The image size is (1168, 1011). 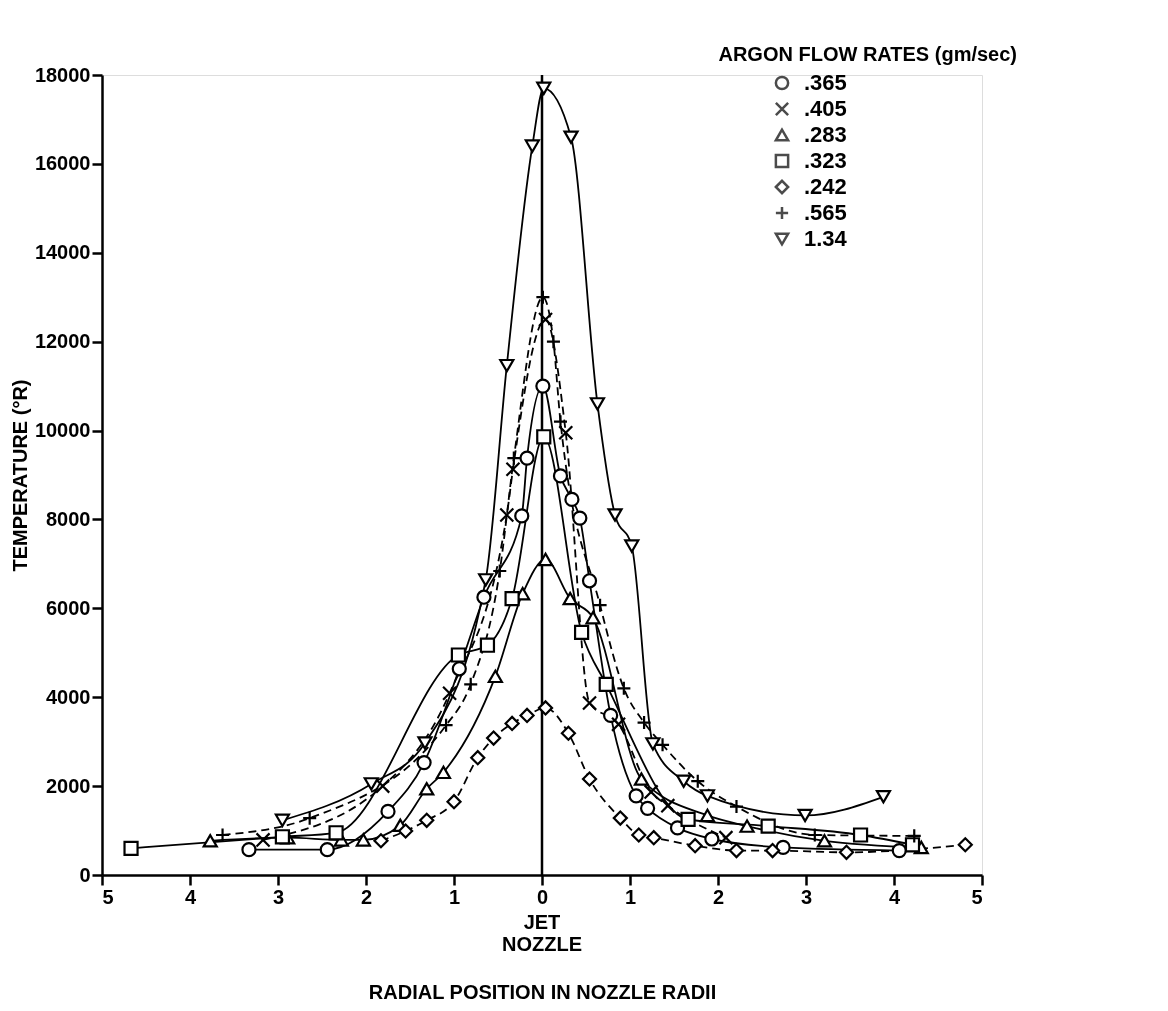 What do you see at coordinates (542, 933) in the screenshot?
I see `text: JET NOZZLE` at bounding box center [542, 933].